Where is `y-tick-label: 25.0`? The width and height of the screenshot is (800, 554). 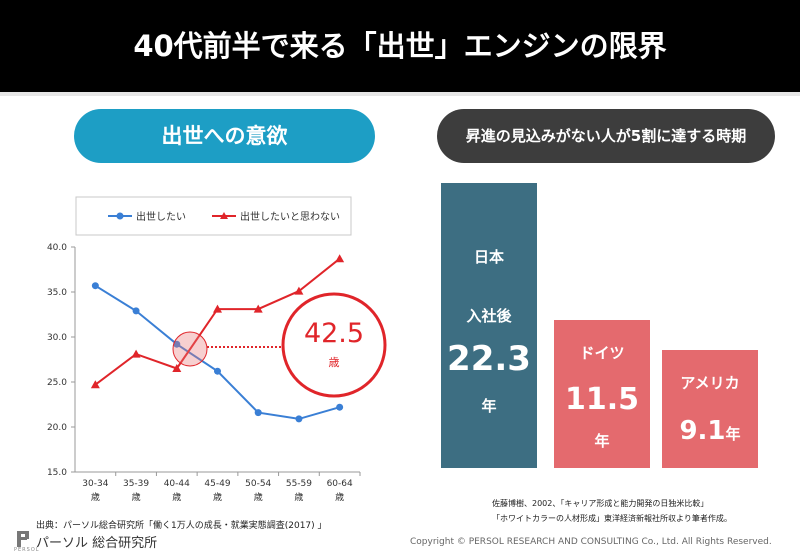 y-tick-label: 25.0 is located at coordinates (57, 383).